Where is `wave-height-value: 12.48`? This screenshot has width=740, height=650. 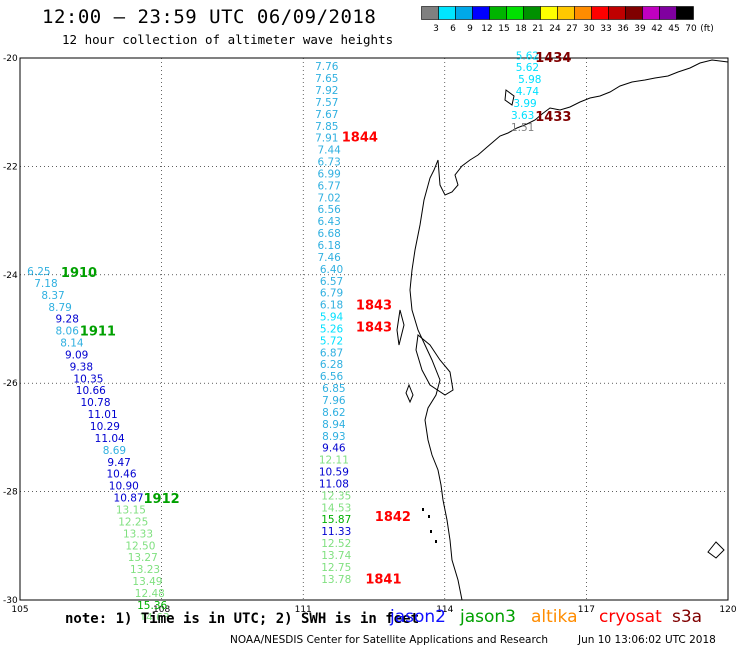 wave-height-value: 12.48 is located at coordinates (150, 594).